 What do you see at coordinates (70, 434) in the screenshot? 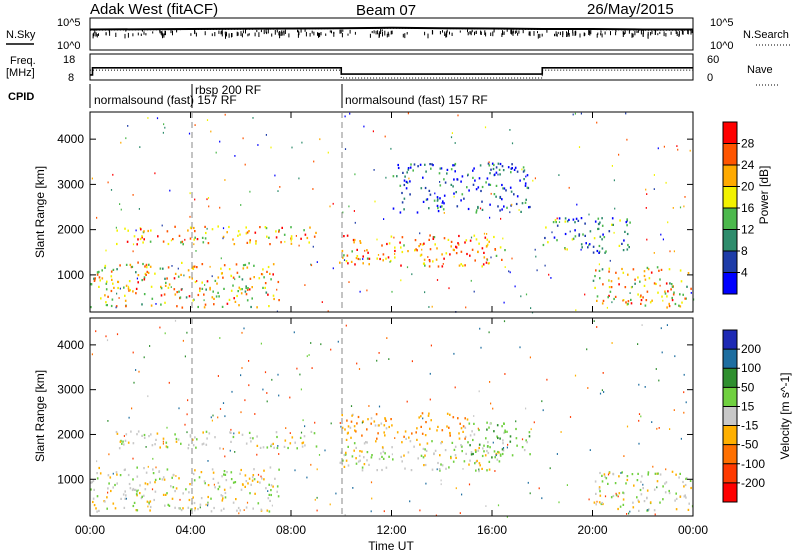
I see `ytick-label: 2000` at bounding box center [70, 434].